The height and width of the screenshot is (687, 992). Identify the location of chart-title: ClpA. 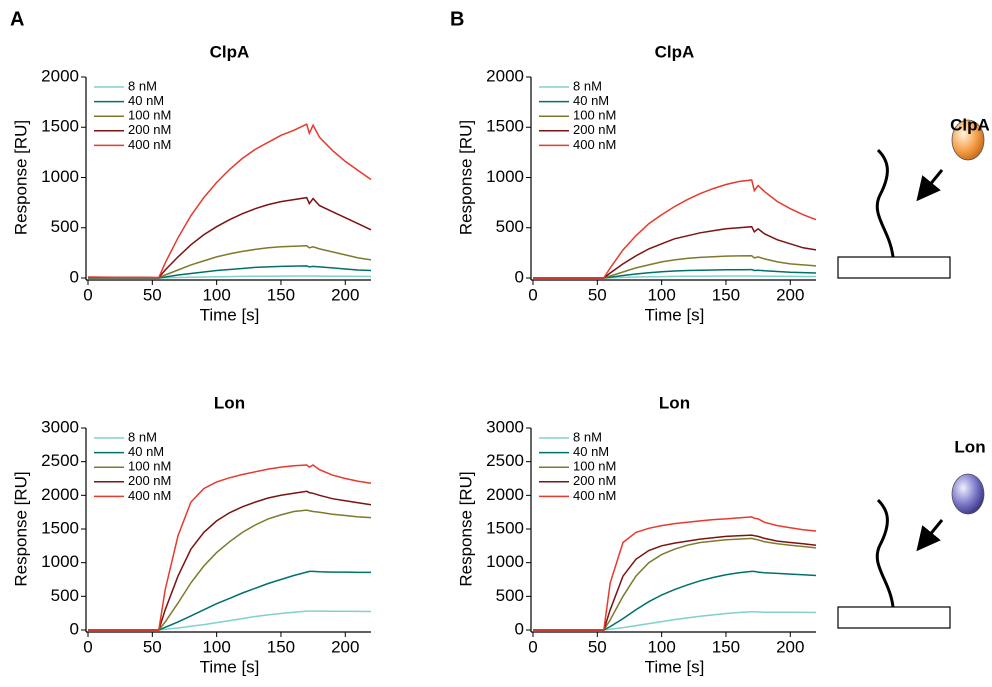
(230, 51).